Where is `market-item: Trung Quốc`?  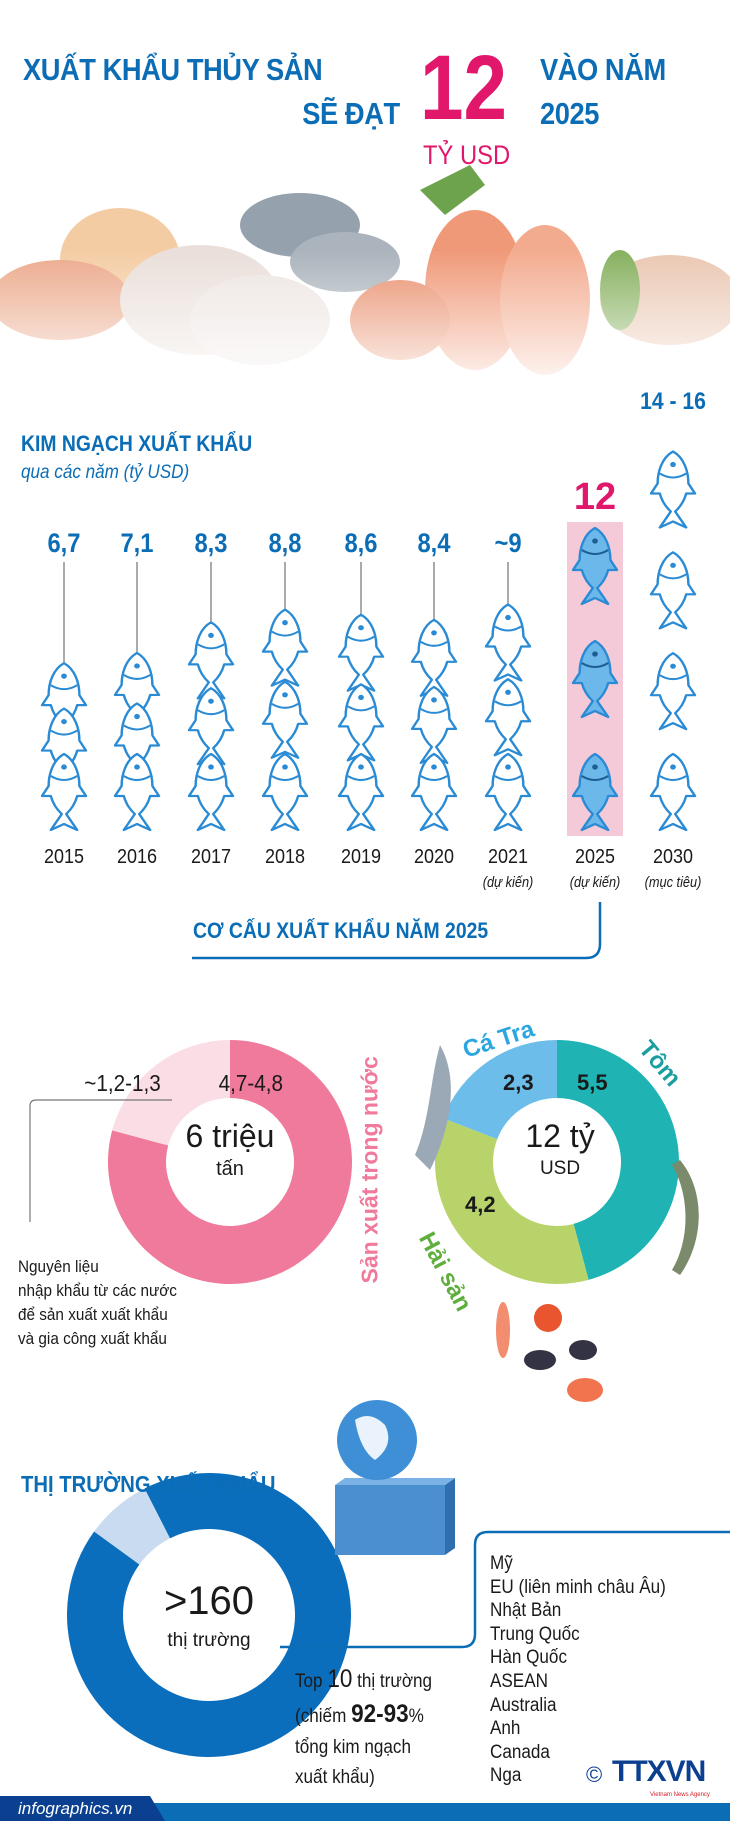
market-item: Trung Quốc is located at coordinates (535, 1634).